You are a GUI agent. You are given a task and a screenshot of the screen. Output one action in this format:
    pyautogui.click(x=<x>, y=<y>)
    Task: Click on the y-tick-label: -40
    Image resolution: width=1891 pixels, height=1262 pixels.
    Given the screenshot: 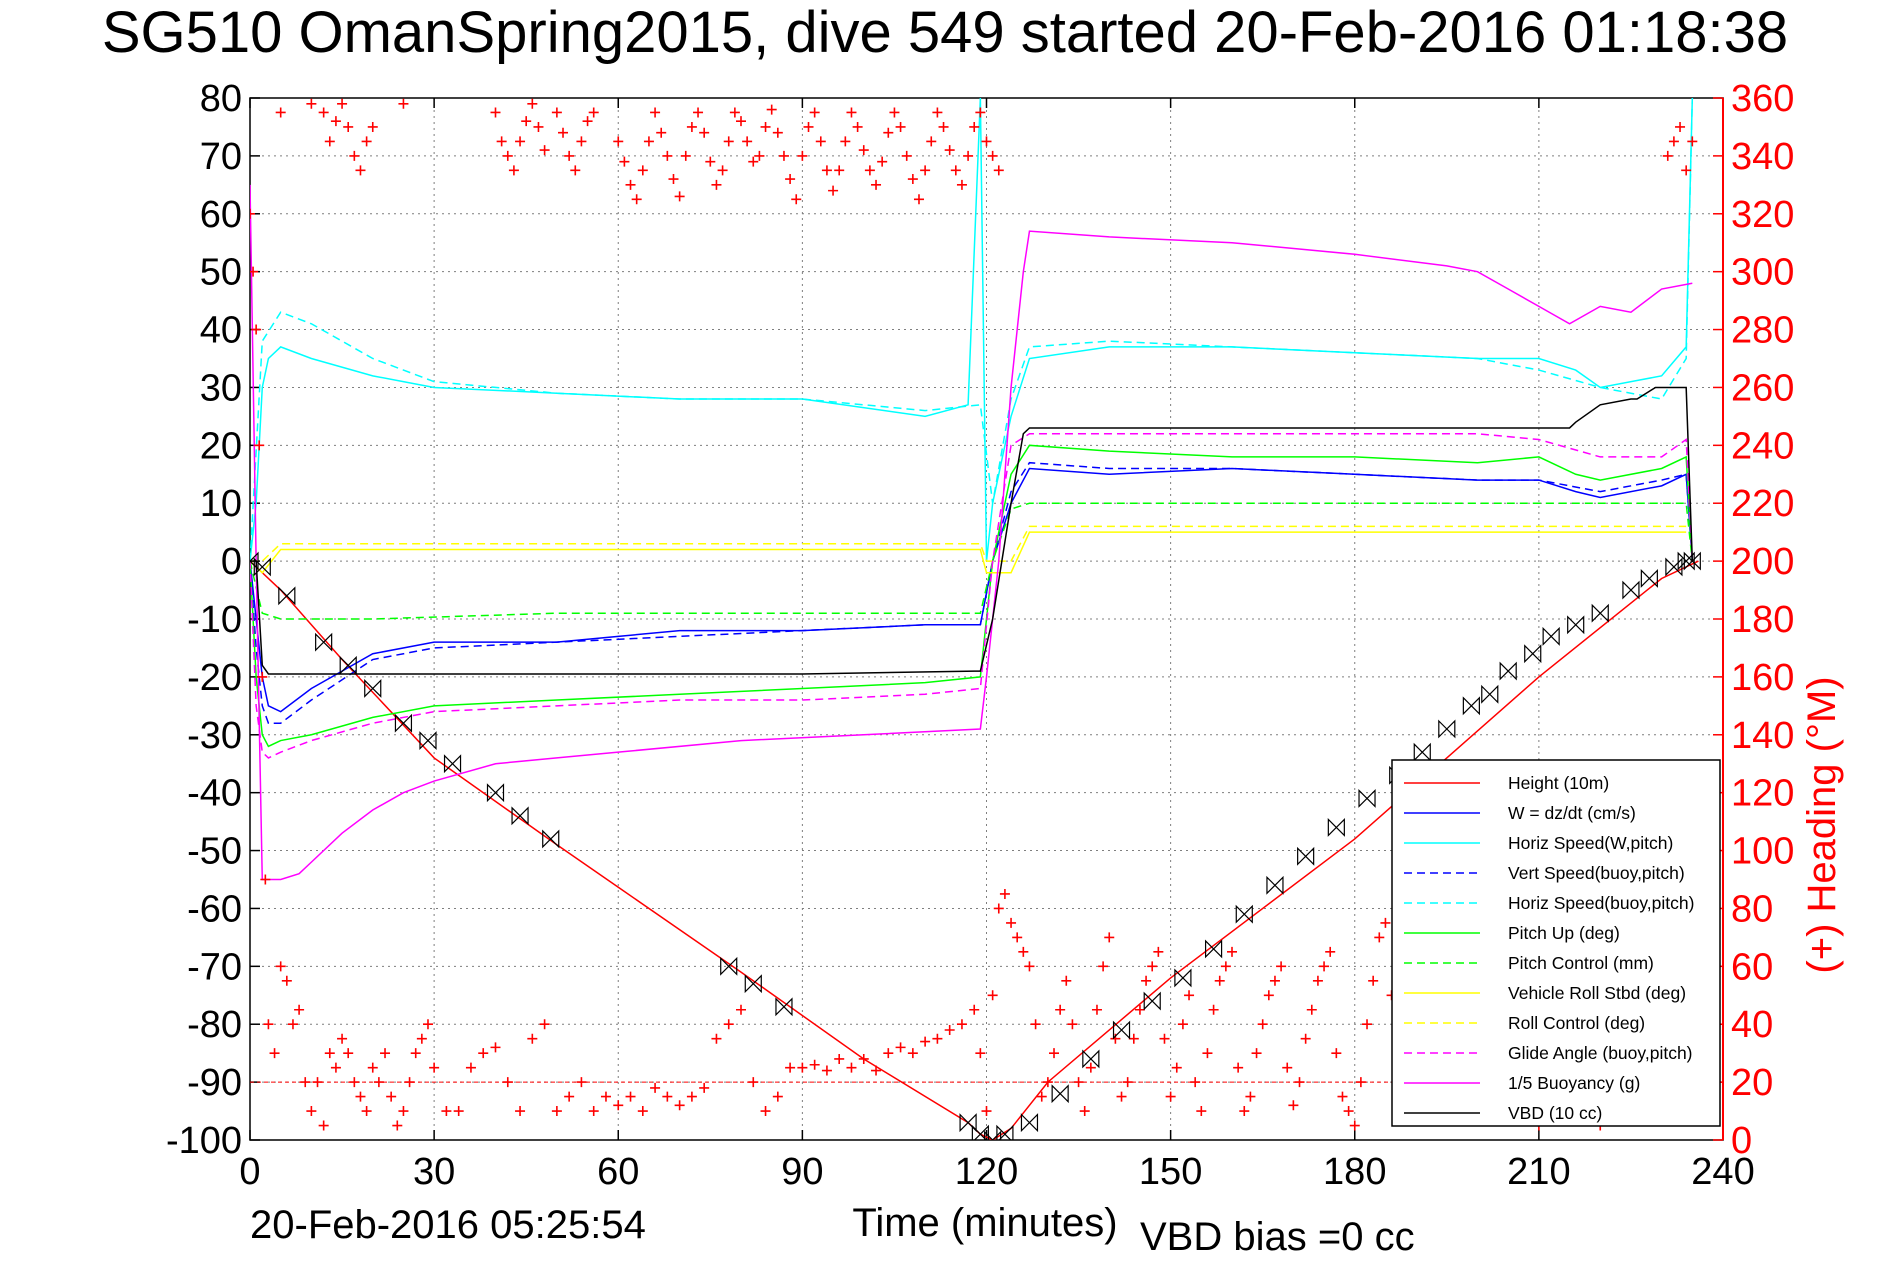 What is the action you would take?
    pyautogui.click(x=214, y=794)
    